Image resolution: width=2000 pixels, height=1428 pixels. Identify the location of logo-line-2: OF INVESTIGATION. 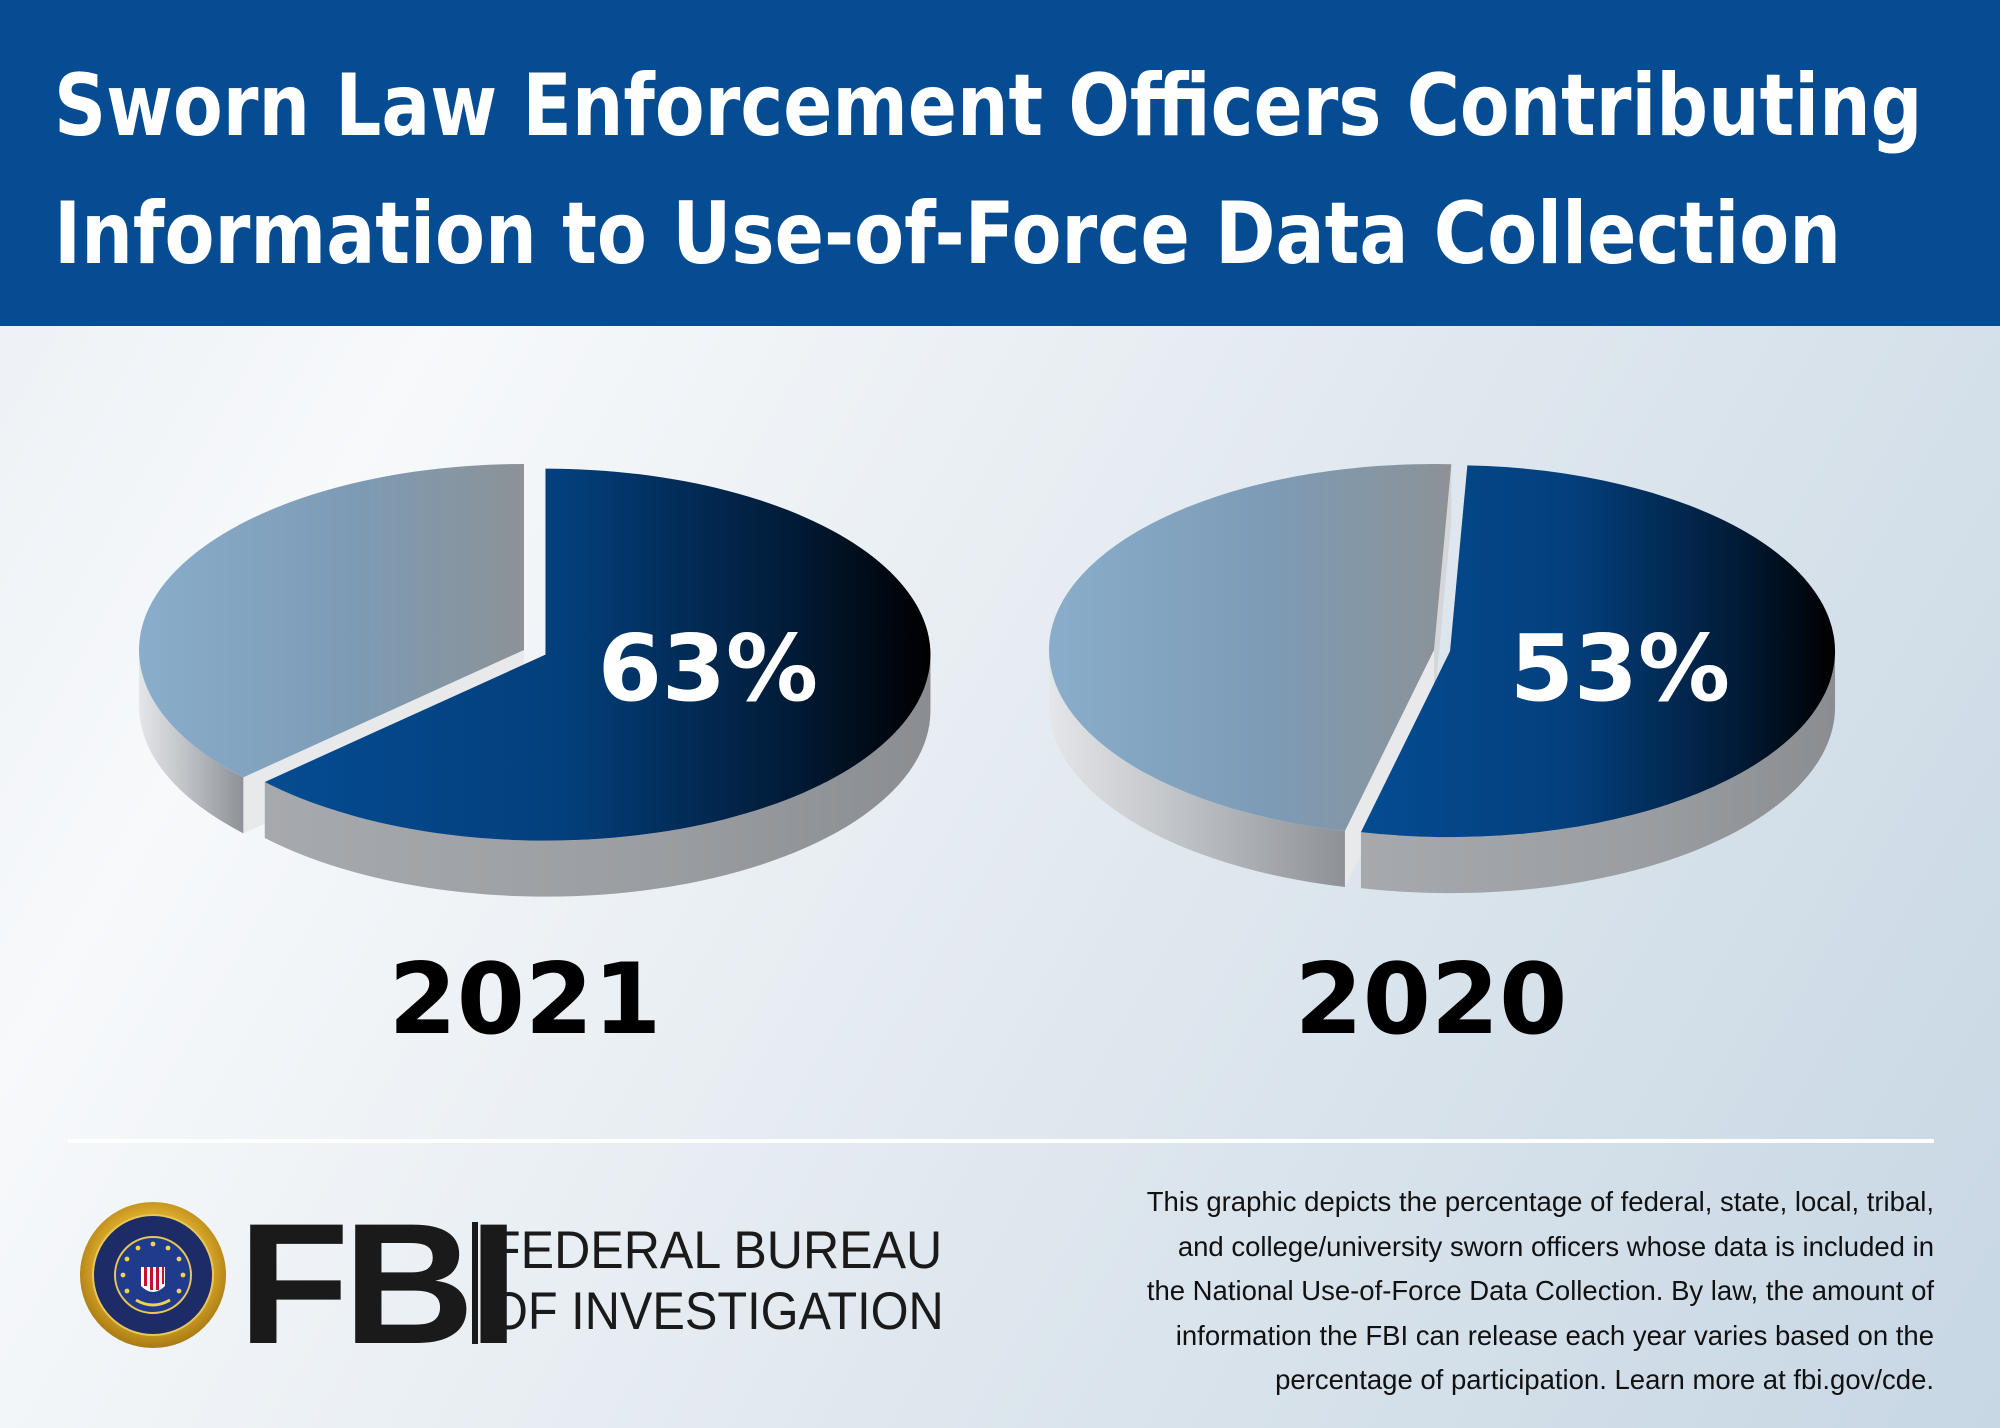
(717, 1311).